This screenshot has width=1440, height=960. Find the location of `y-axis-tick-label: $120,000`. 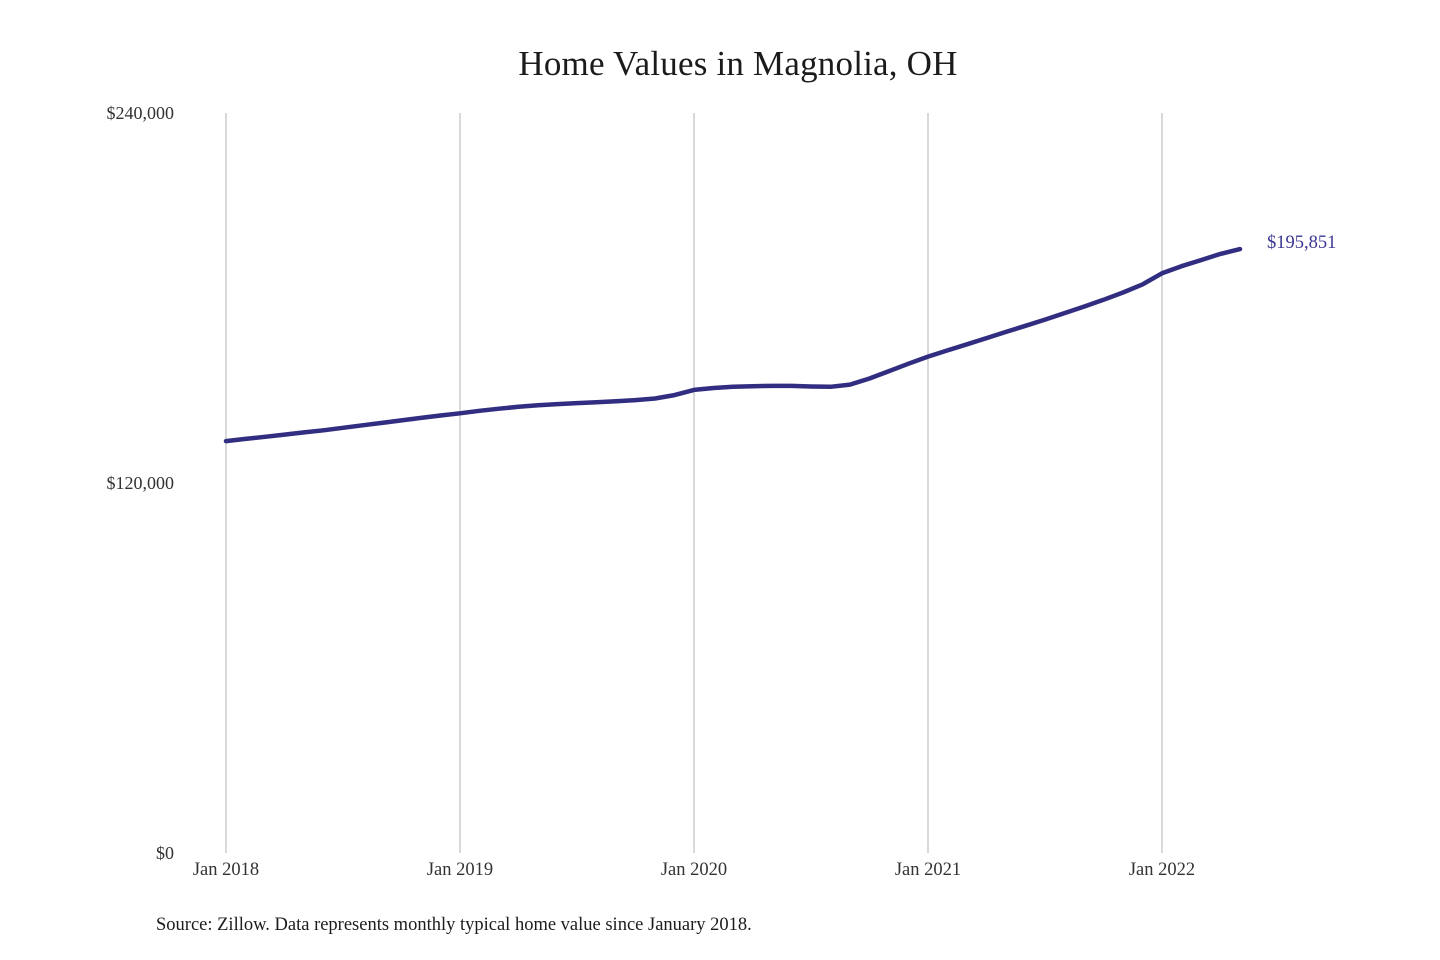

y-axis-tick-label: $120,000 is located at coordinates (140, 483).